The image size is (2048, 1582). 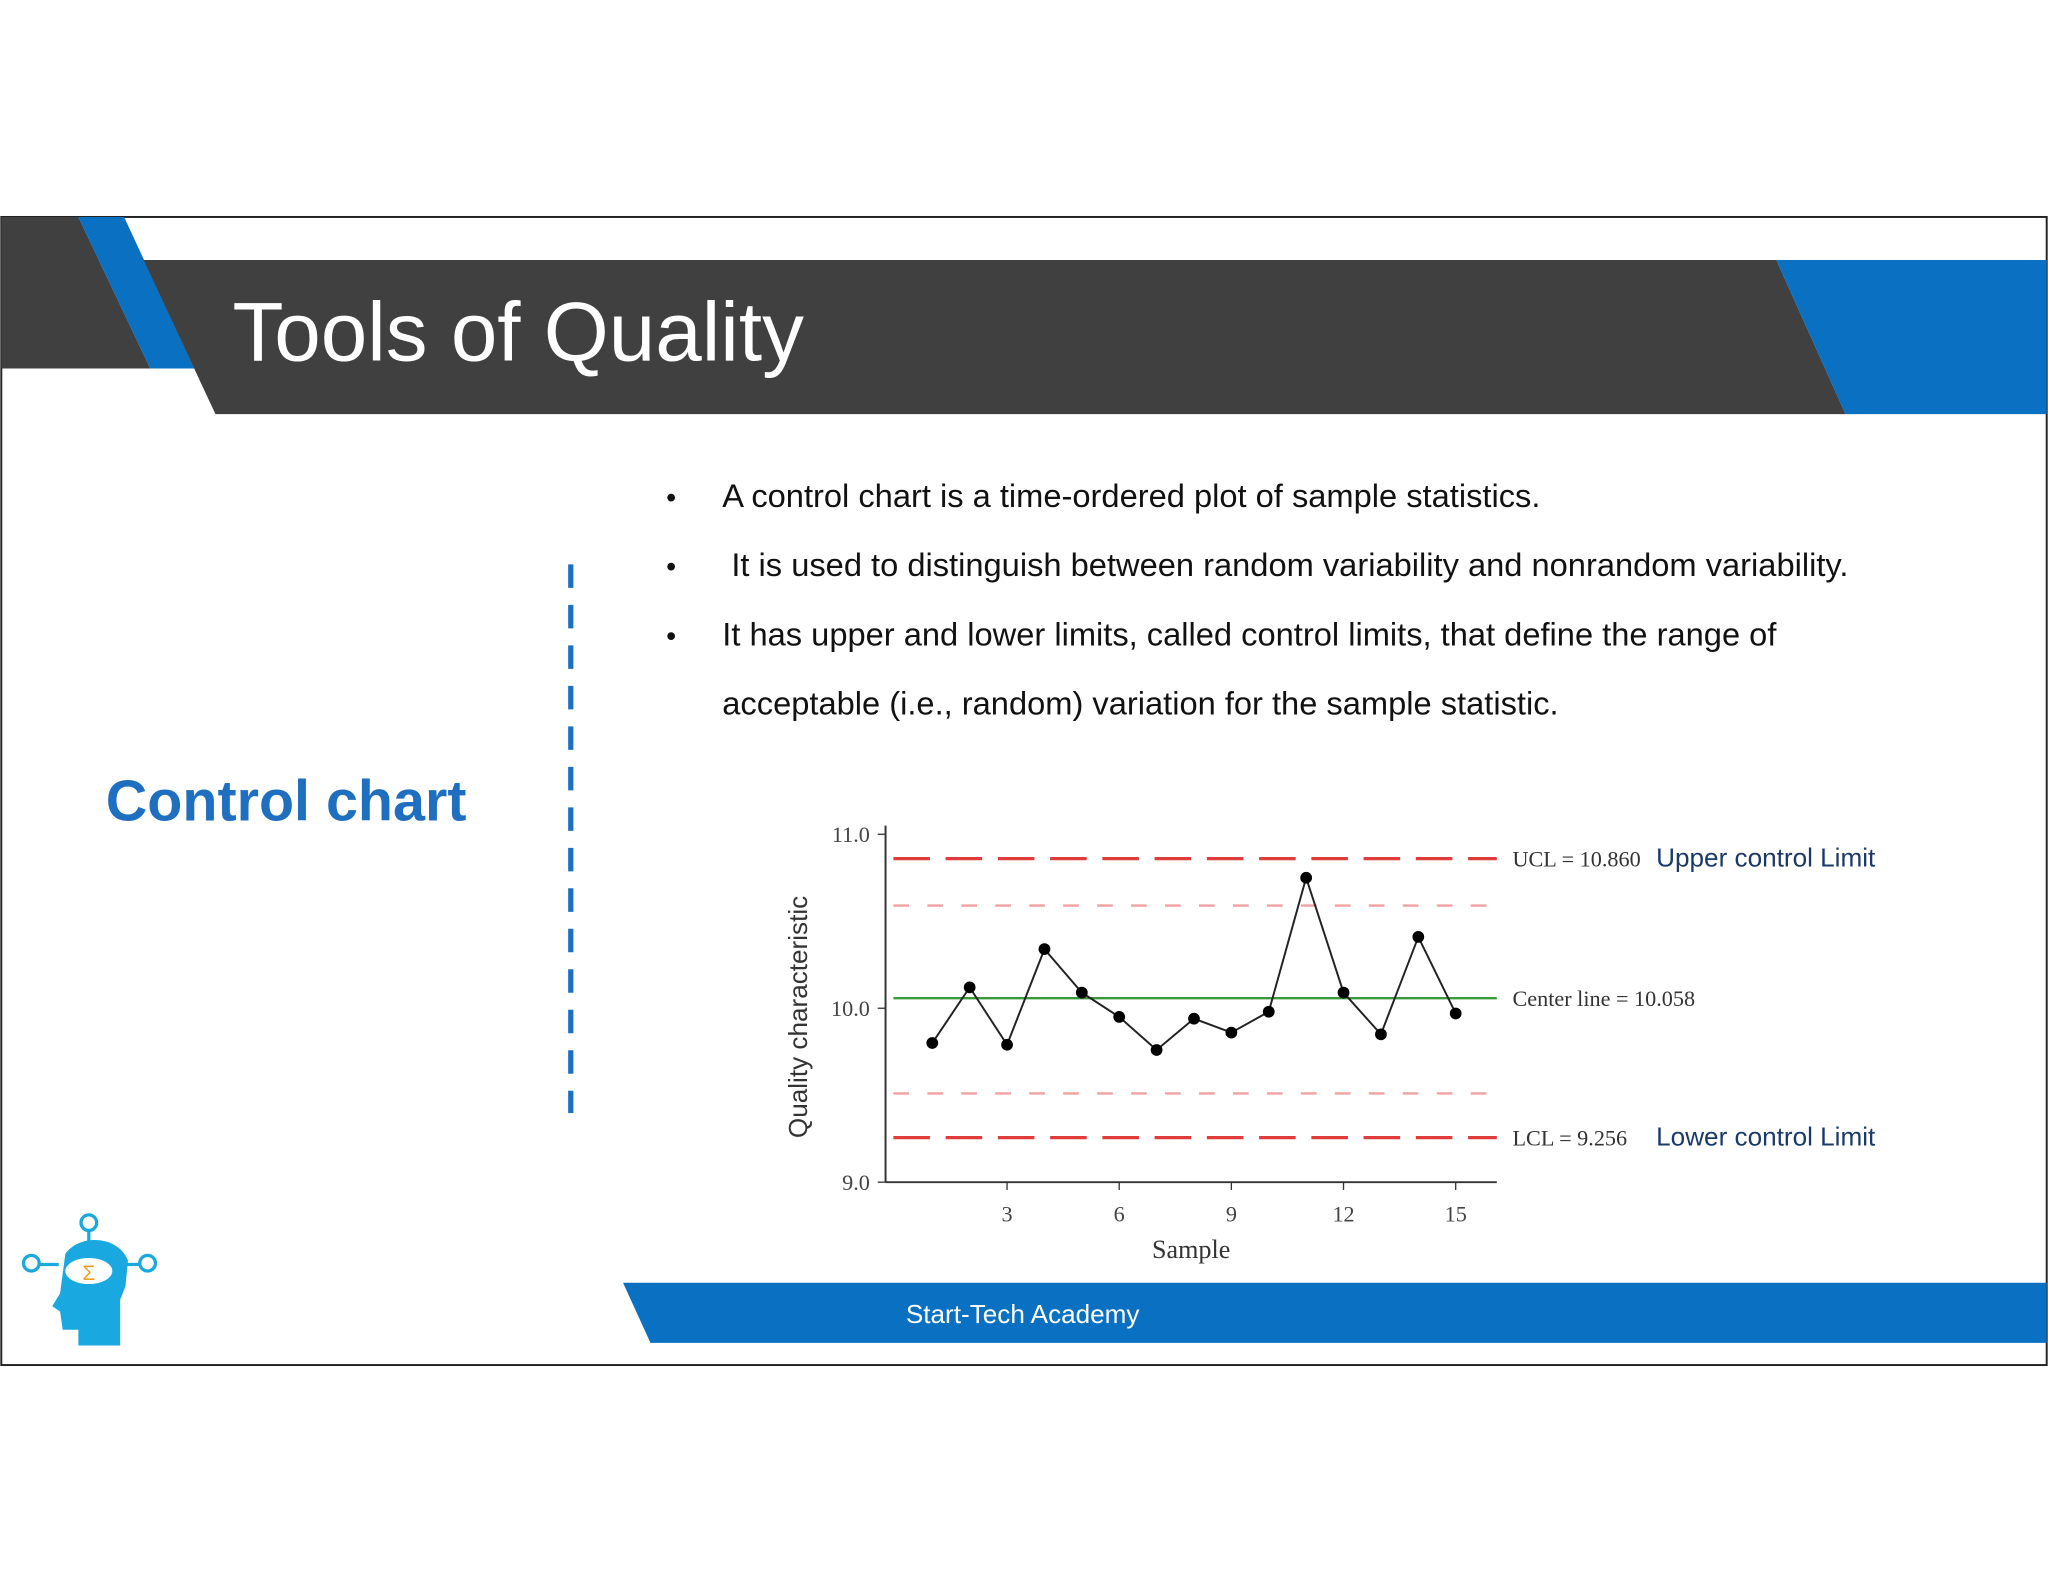 I want to click on x-tick-label: 6, so click(x=1119, y=1213).